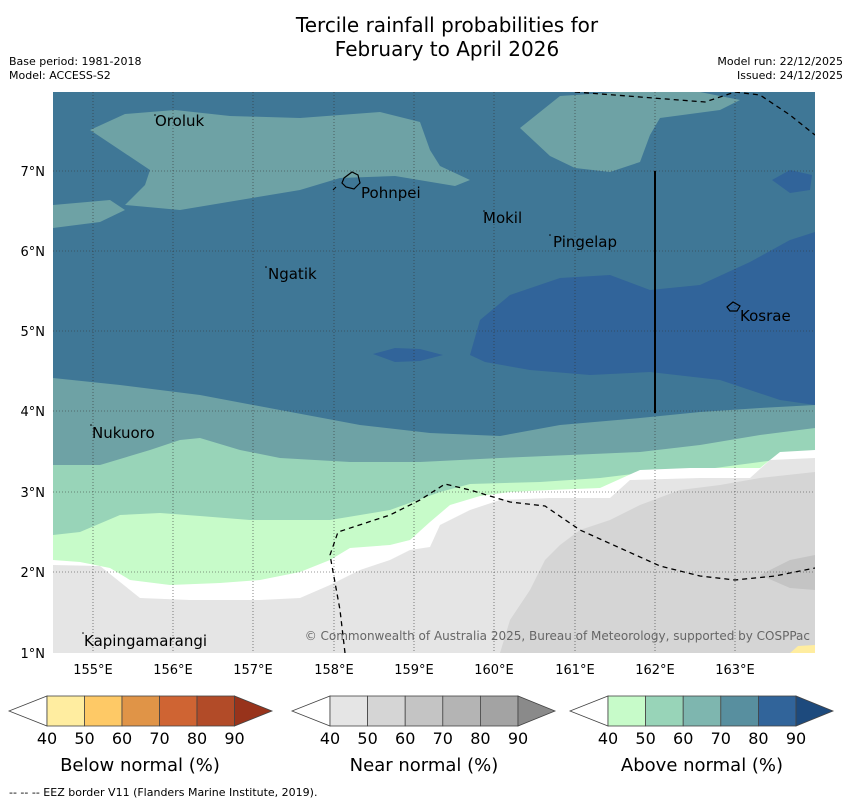 The height and width of the screenshot is (804, 850). What do you see at coordinates (75, 61) in the screenshot?
I see `base-period: Base period: 1981-2018` at bounding box center [75, 61].